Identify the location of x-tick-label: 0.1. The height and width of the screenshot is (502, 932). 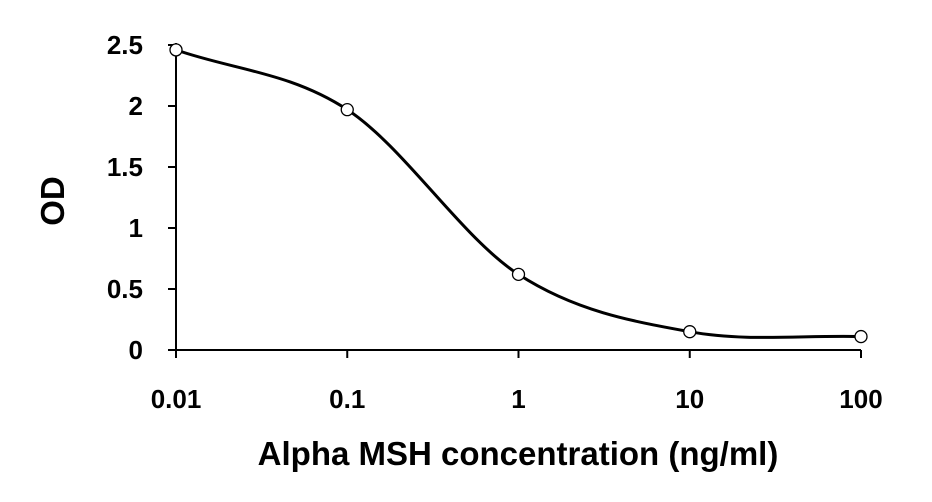
(347, 399).